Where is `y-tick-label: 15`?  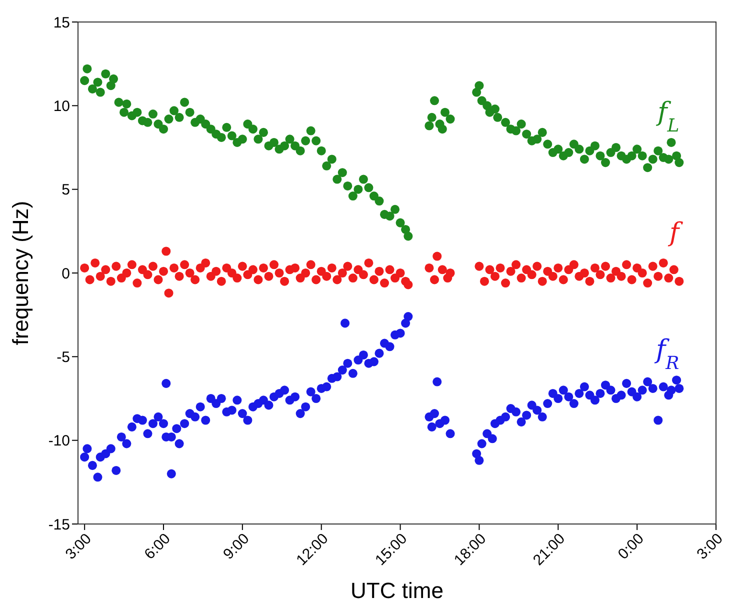 y-tick-label: 15 is located at coordinates (61, 23).